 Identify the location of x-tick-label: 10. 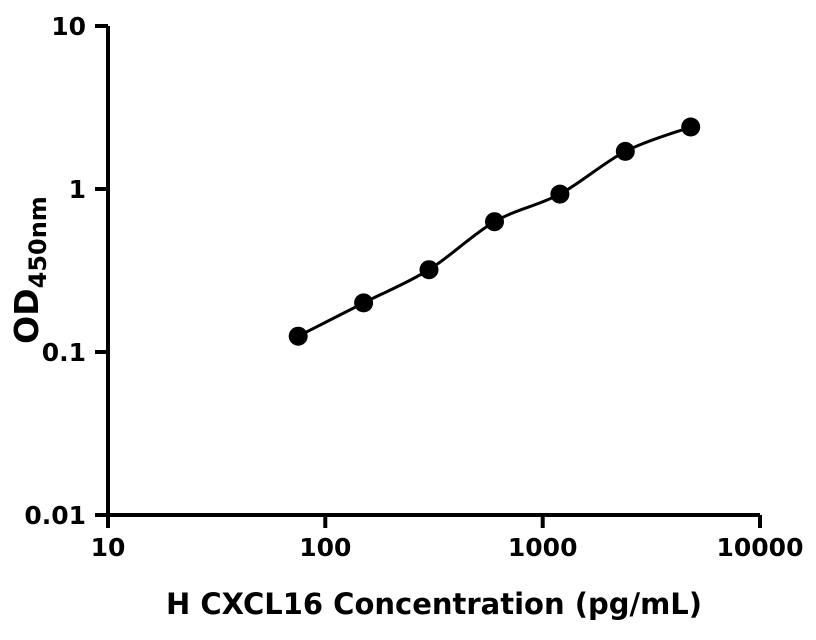
(108, 547).